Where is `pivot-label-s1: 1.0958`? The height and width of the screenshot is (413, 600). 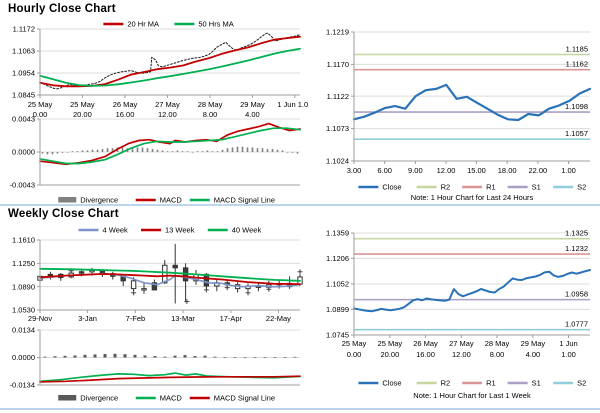
pivot-label-s1: 1.0958 is located at coordinates (576, 294).